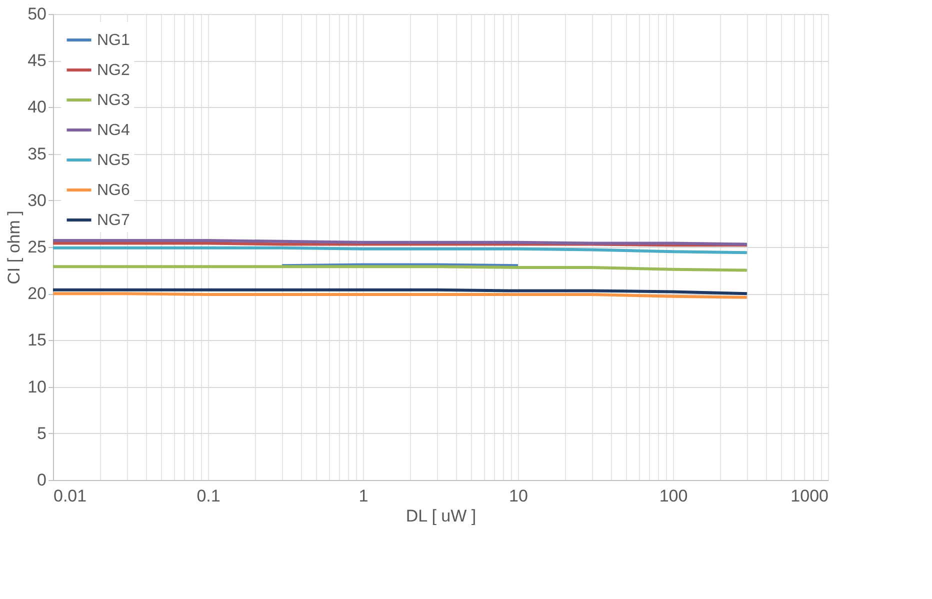 This screenshot has width=932, height=599. I want to click on x-tick-label: 1000, so click(809, 496).